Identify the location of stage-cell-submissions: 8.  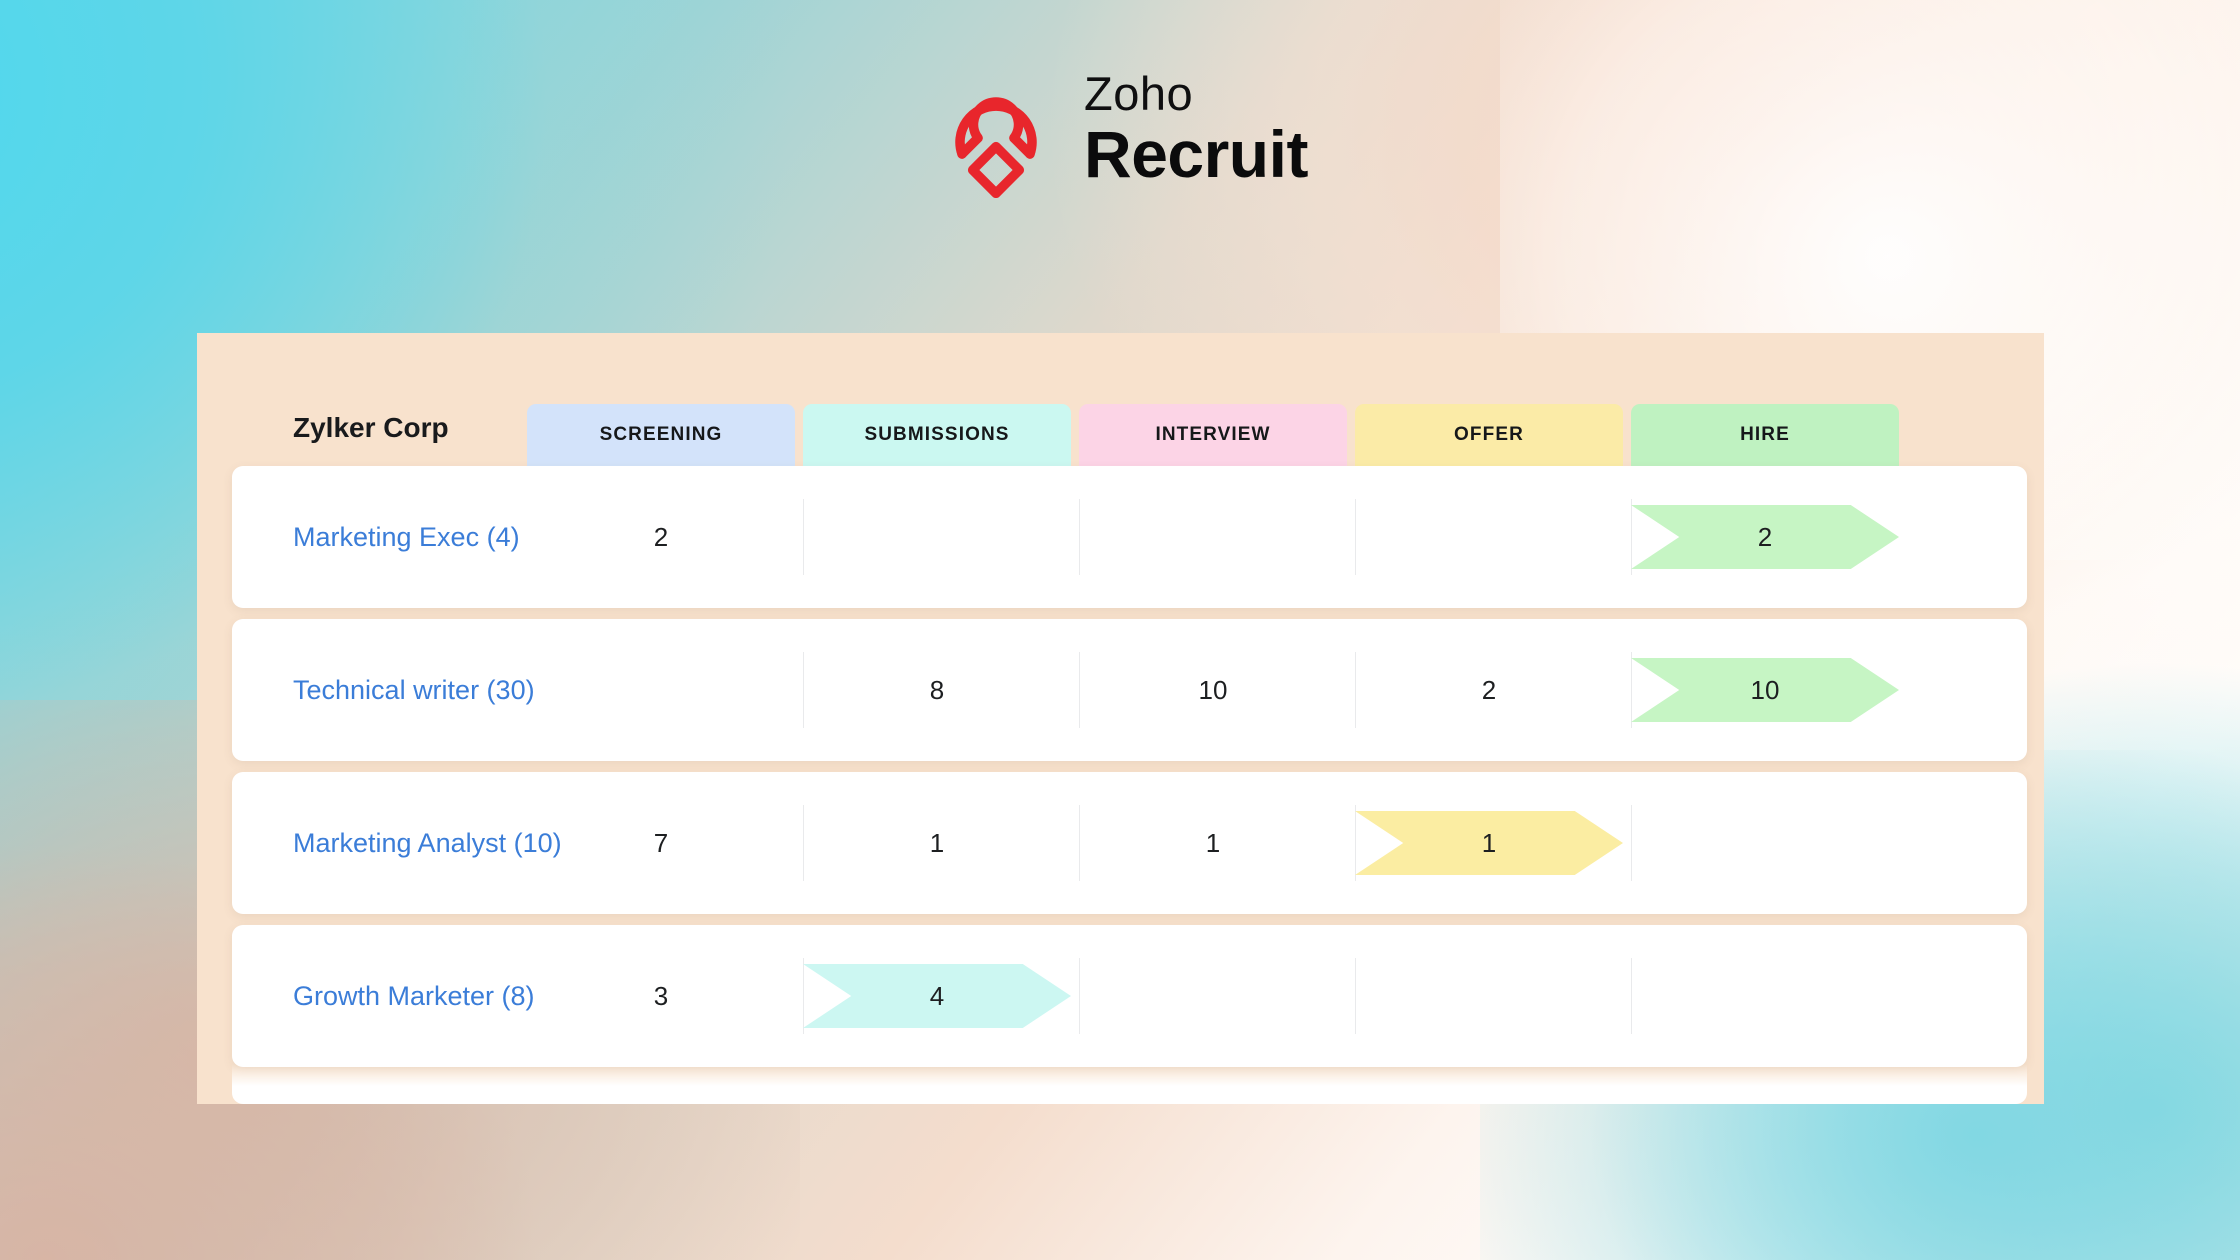
(937, 690).